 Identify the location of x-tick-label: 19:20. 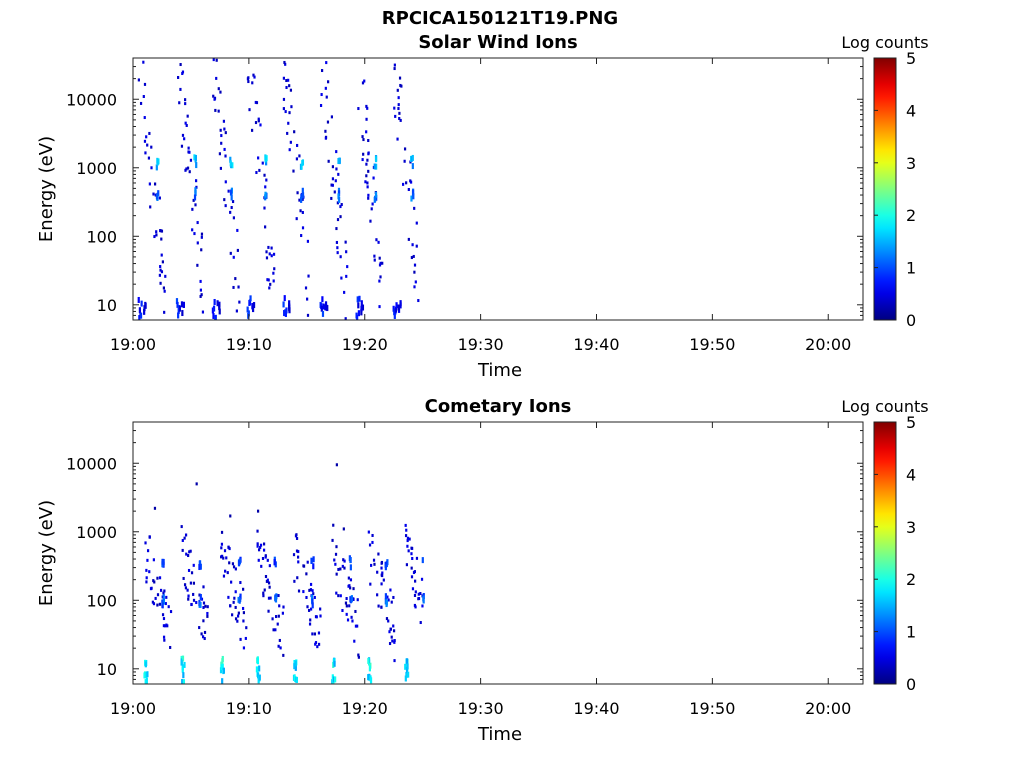
(365, 344).